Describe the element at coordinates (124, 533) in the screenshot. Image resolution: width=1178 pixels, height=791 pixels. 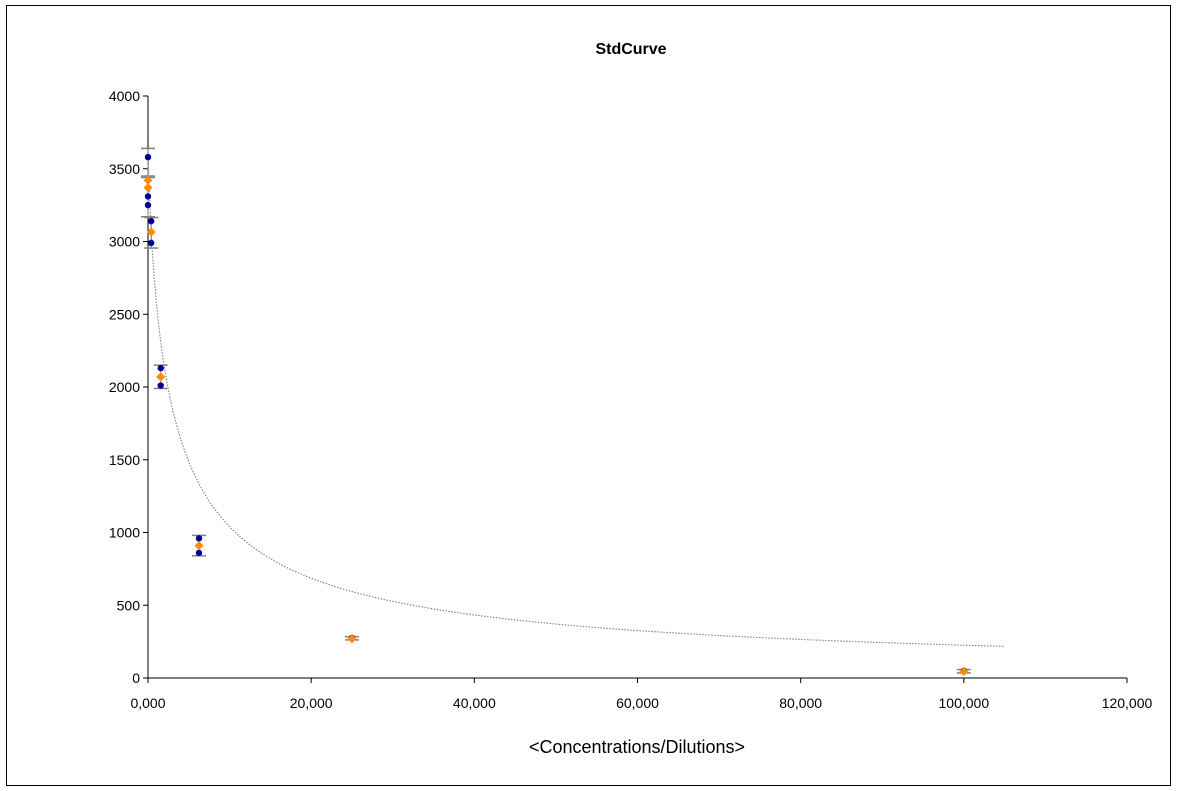
I see `y-tick-label: 1000` at that location.